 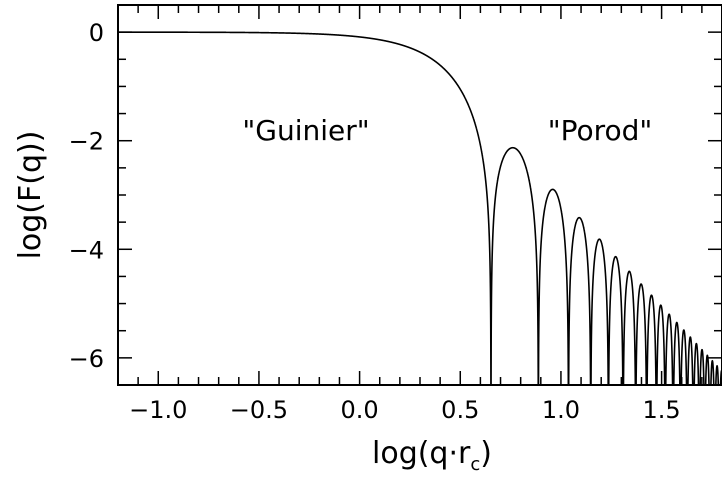 What do you see at coordinates (662, 410) in the screenshot?
I see `x-tick-label: 1.5` at bounding box center [662, 410].